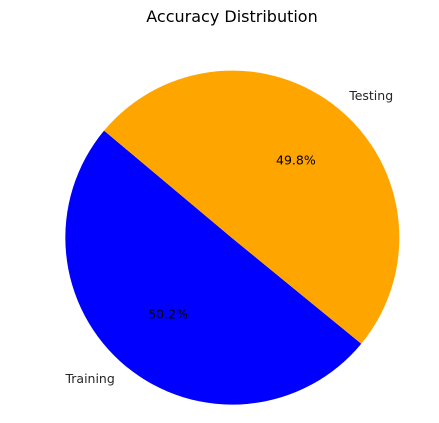  I want to click on slice-label-testing: Testing, so click(370, 95).